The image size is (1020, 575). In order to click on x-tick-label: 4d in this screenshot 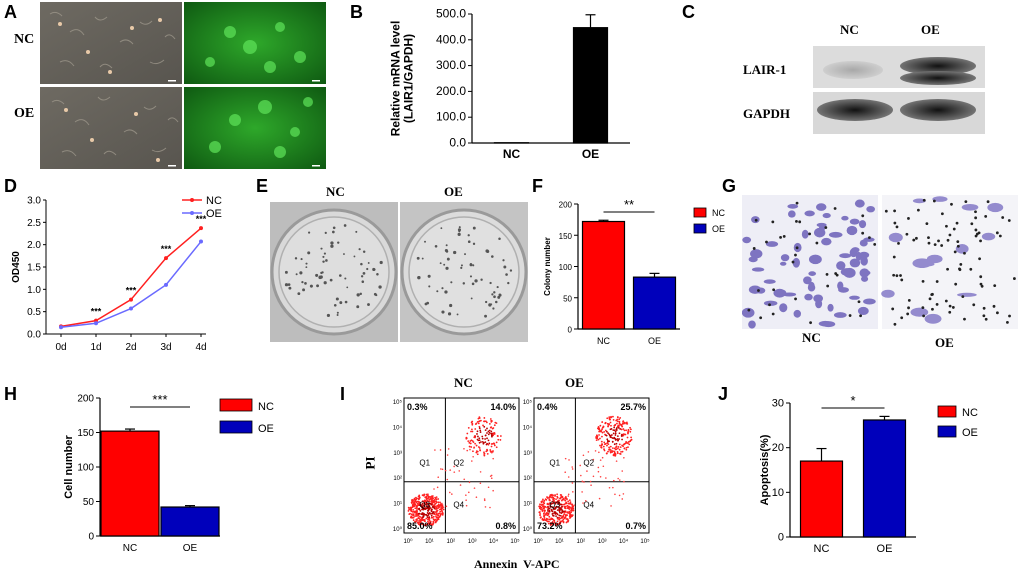, I will do `click(200, 347)`.